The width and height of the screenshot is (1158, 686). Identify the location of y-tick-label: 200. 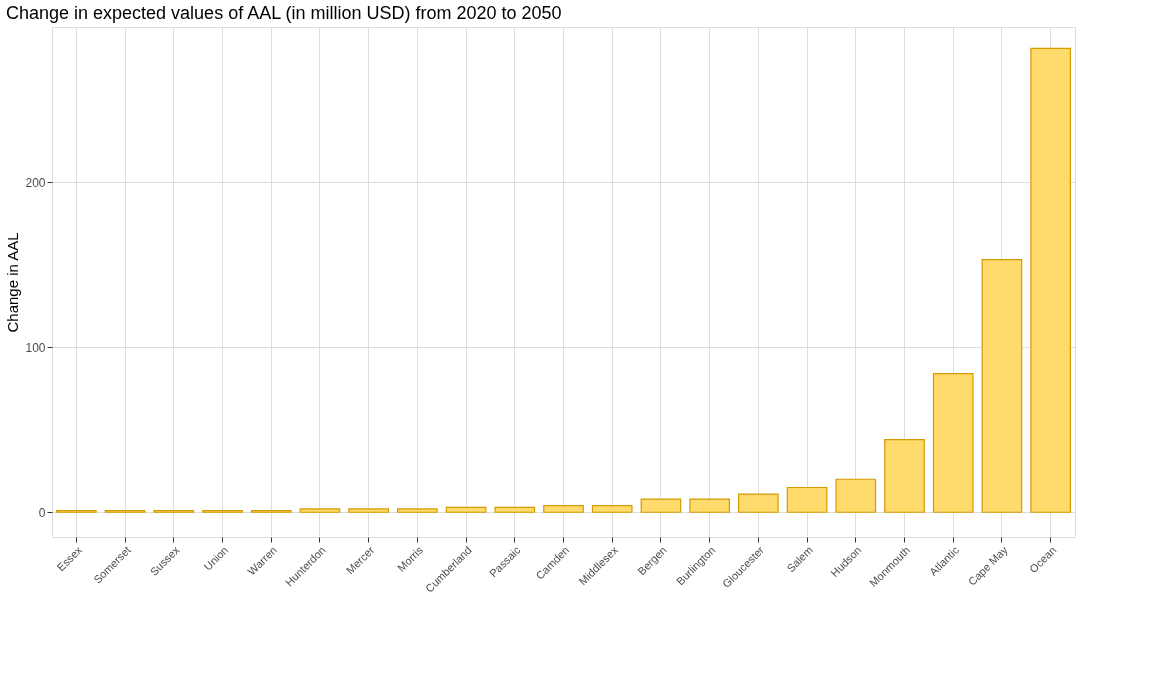
(35, 182).